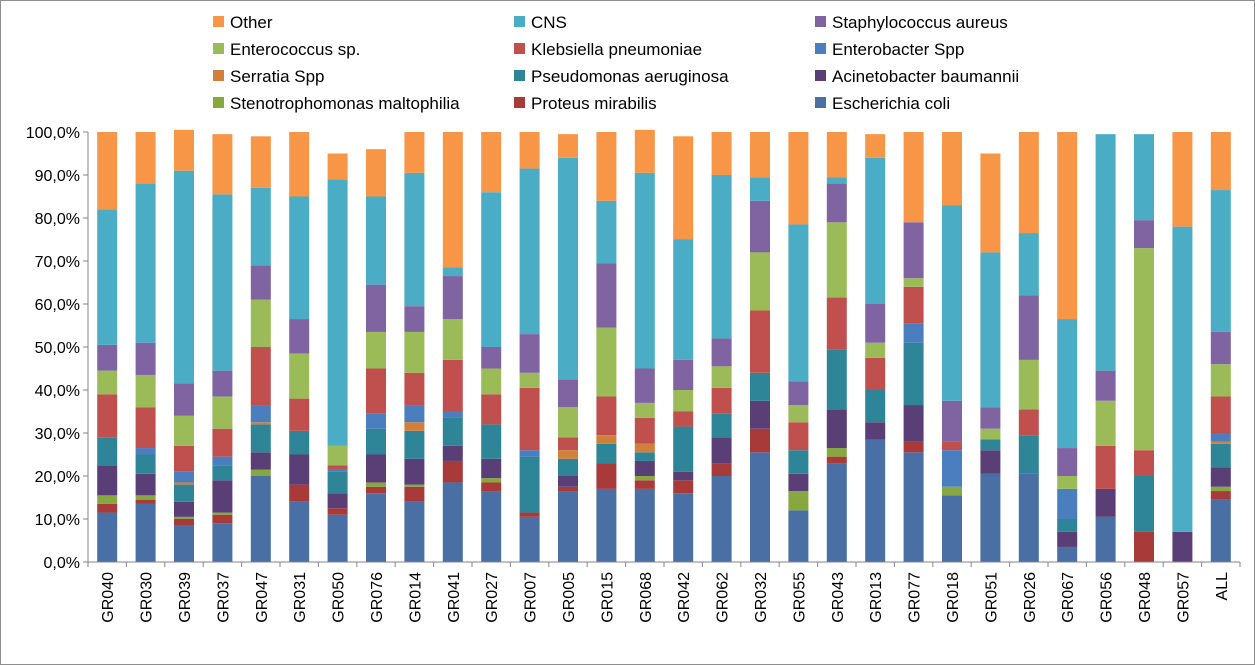 The width and height of the screenshot is (1255, 665). What do you see at coordinates (1028, 183) in the screenshot?
I see `bar-segment-gr026-other` at bounding box center [1028, 183].